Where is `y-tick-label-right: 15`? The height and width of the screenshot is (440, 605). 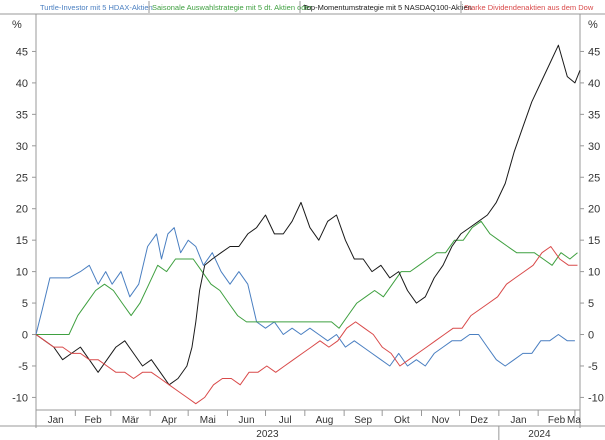
y-tick-label-right: 15 is located at coordinates (594, 241).